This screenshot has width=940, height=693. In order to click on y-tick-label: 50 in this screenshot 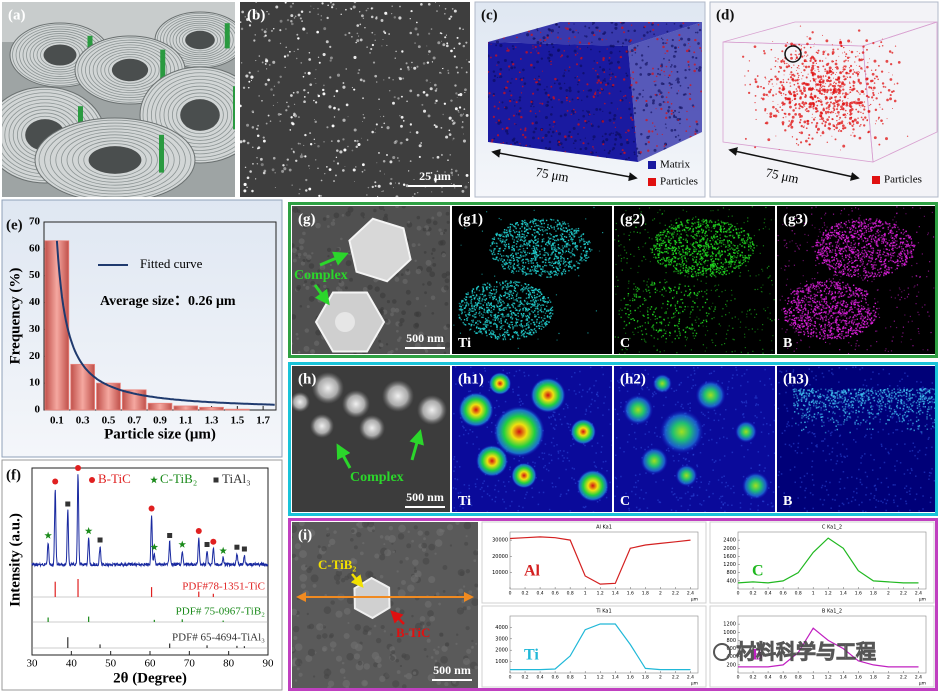, I will do `click(35, 275)`.